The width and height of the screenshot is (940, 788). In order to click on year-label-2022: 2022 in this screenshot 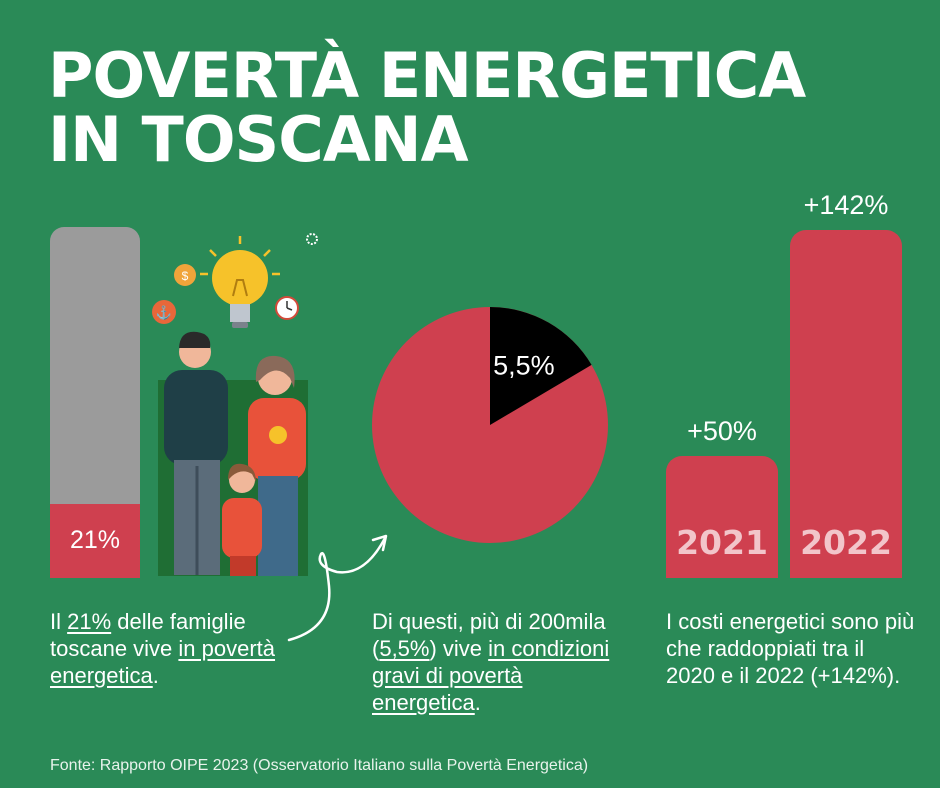, I will do `click(846, 542)`.